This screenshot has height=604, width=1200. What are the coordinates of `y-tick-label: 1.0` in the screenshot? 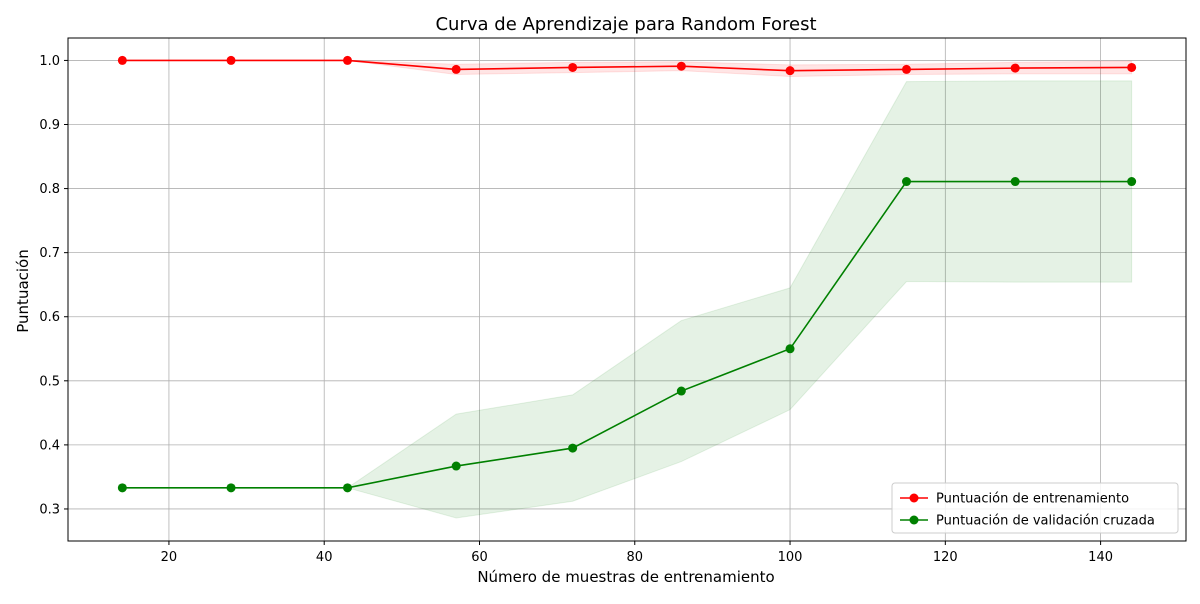 It's located at (49, 61).